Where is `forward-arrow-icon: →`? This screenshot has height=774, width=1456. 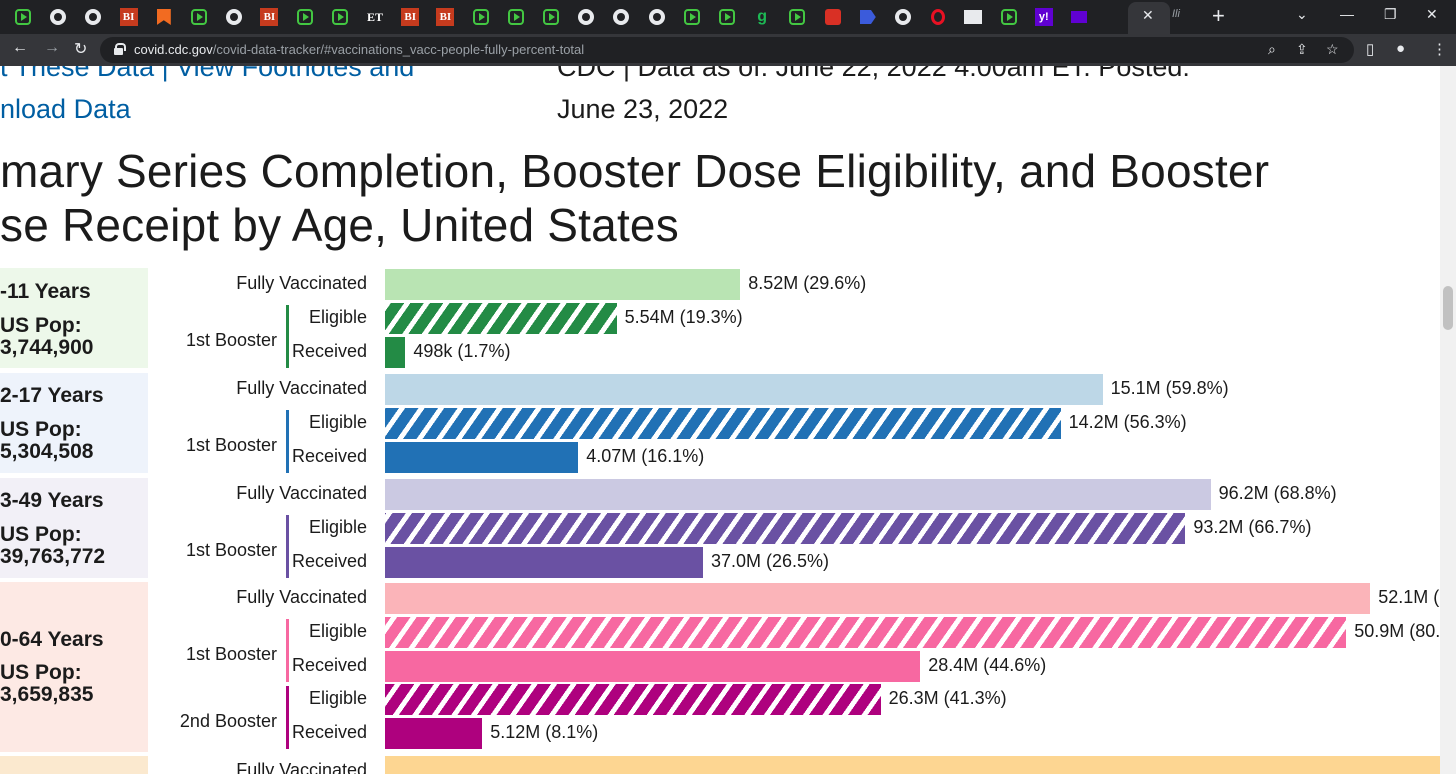
forward-arrow-icon: → is located at coordinates (52, 47).